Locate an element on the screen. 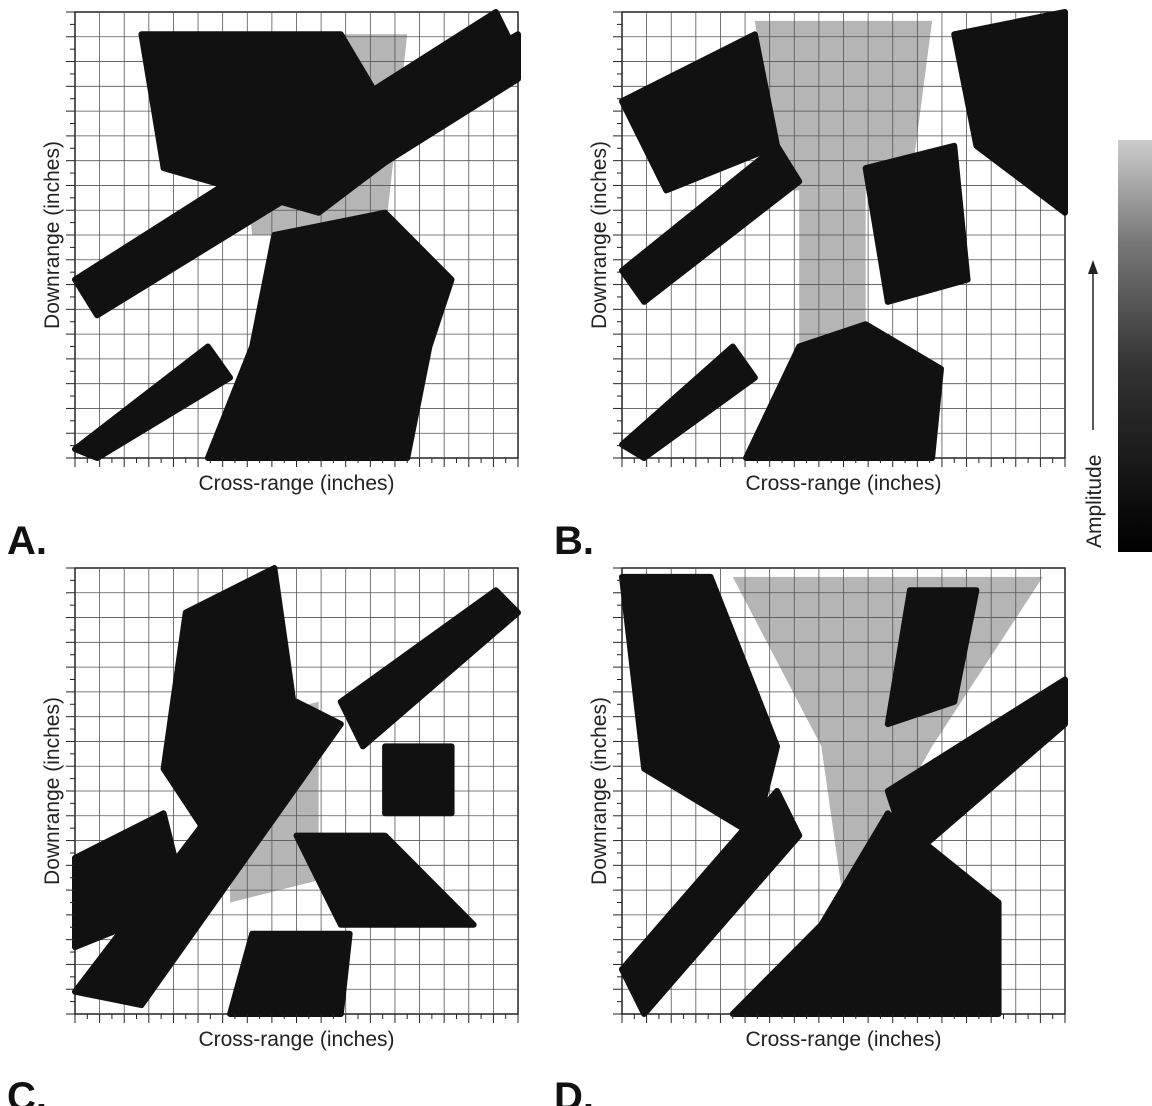 This screenshot has width=1152, height=1106. colorbar-label: Amplitude is located at coordinates (1094, 501).